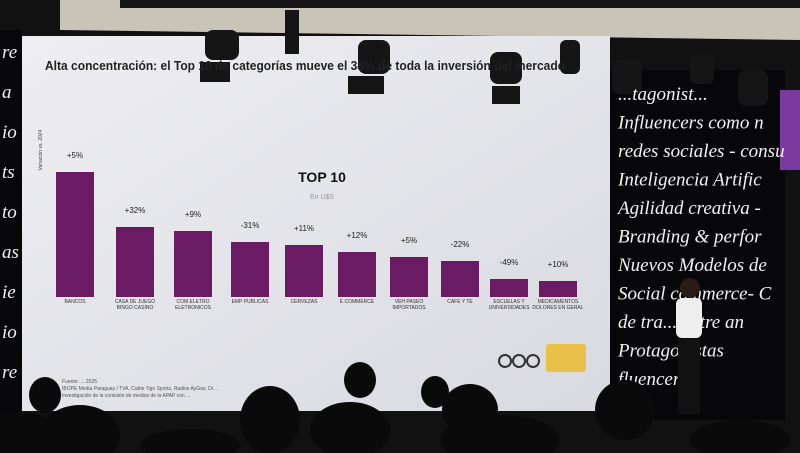  I want to click on variation-label: +10%, so click(558, 264).